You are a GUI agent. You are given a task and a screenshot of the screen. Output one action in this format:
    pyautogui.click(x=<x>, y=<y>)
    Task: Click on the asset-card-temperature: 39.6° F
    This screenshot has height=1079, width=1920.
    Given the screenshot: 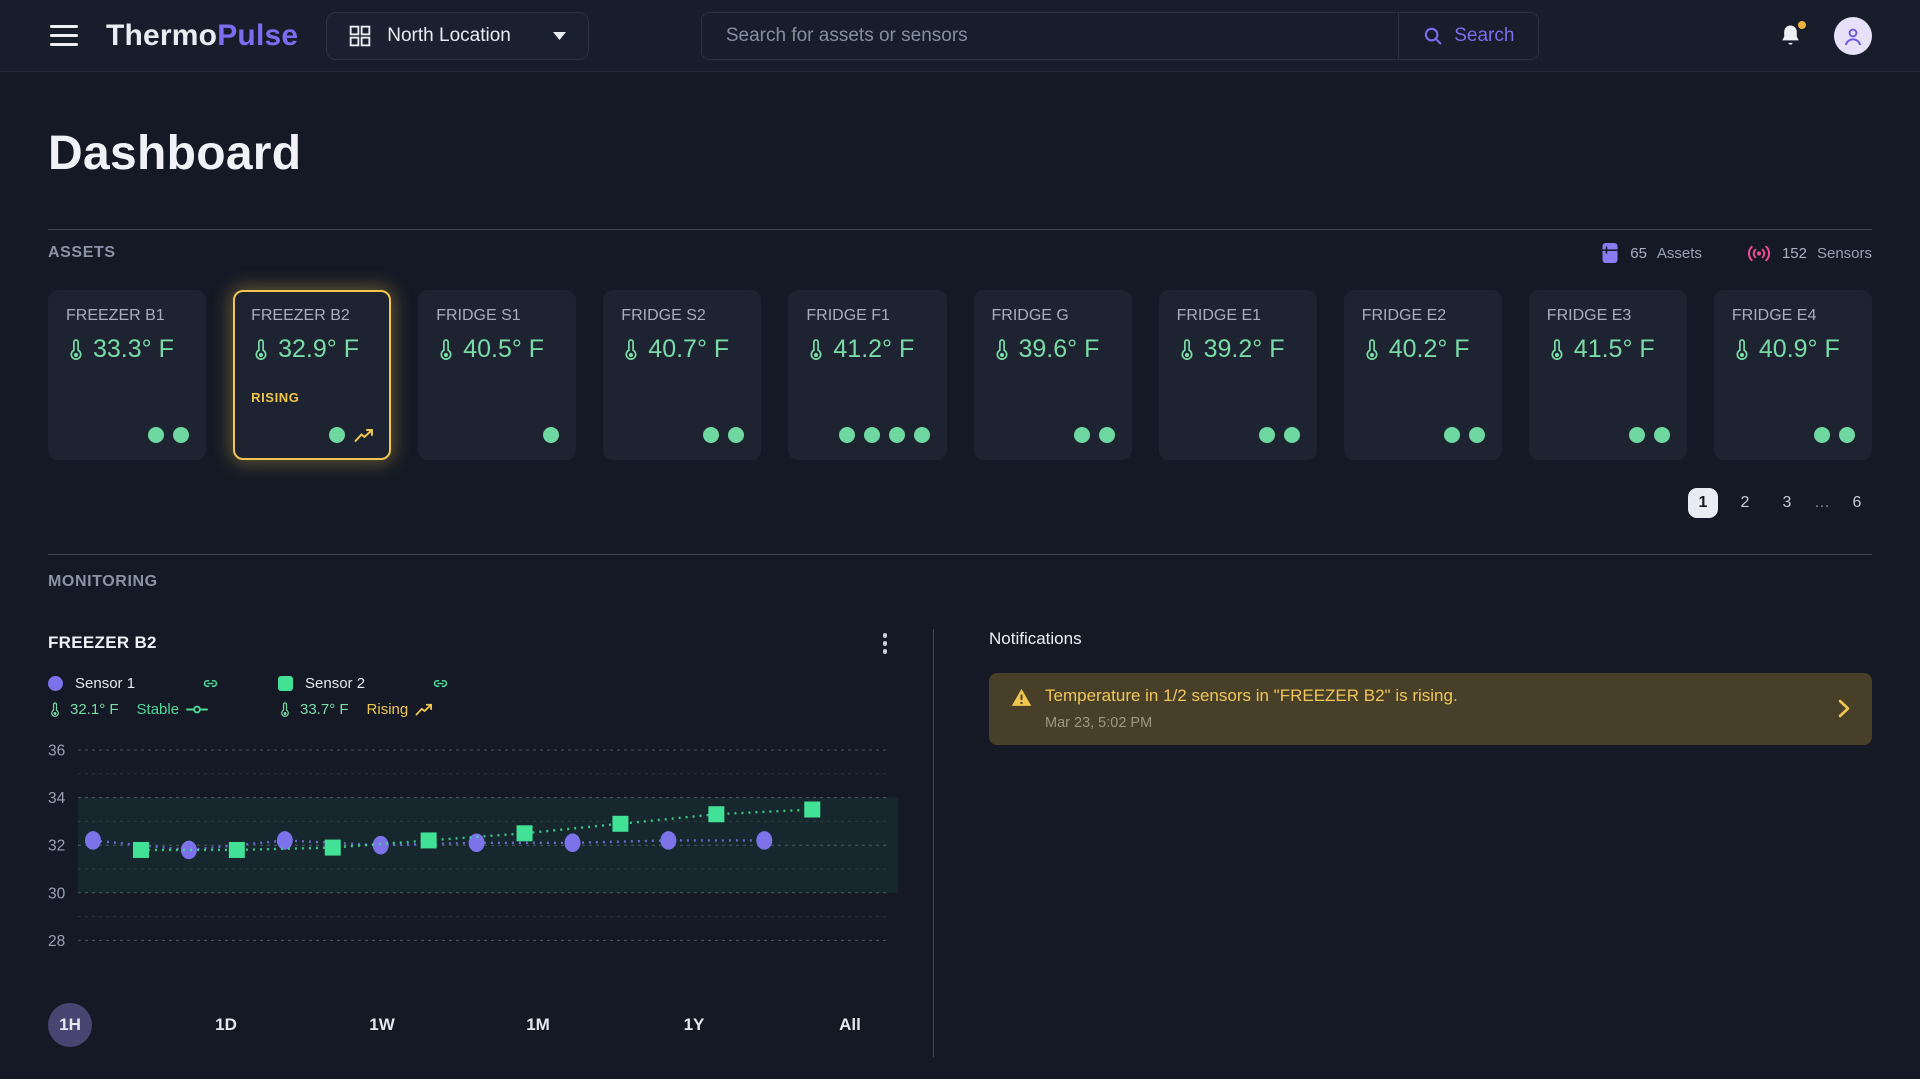 What is the action you would take?
    pyautogui.click(x=1053, y=349)
    